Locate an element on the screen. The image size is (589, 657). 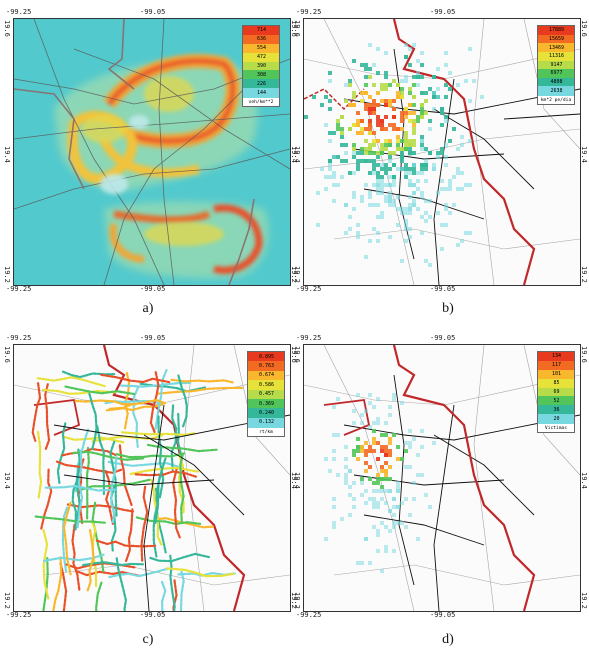
legend-d-value: 20 is located at coordinates (556, 418).